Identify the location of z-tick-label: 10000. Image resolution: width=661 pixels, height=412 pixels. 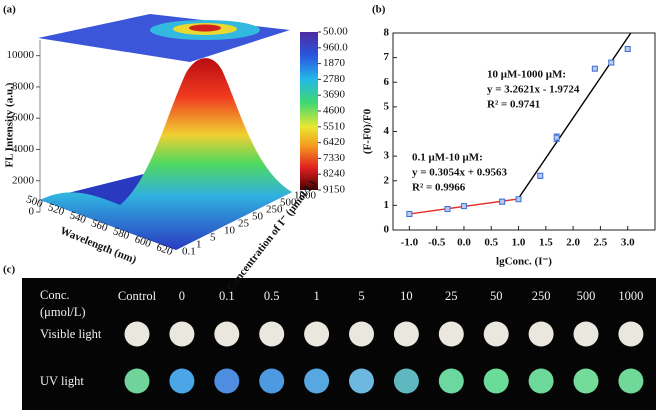
(21, 55).